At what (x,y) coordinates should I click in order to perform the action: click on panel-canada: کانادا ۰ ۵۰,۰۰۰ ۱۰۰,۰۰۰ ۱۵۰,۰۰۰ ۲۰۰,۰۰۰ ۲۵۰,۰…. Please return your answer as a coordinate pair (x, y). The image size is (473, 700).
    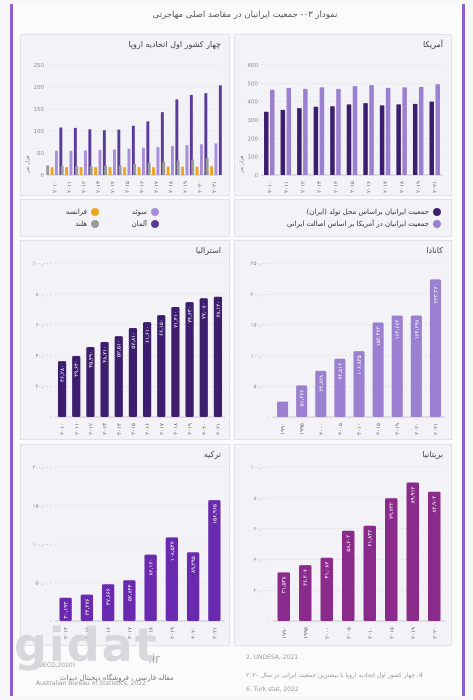
    Looking at the image, I should click on (343, 340).